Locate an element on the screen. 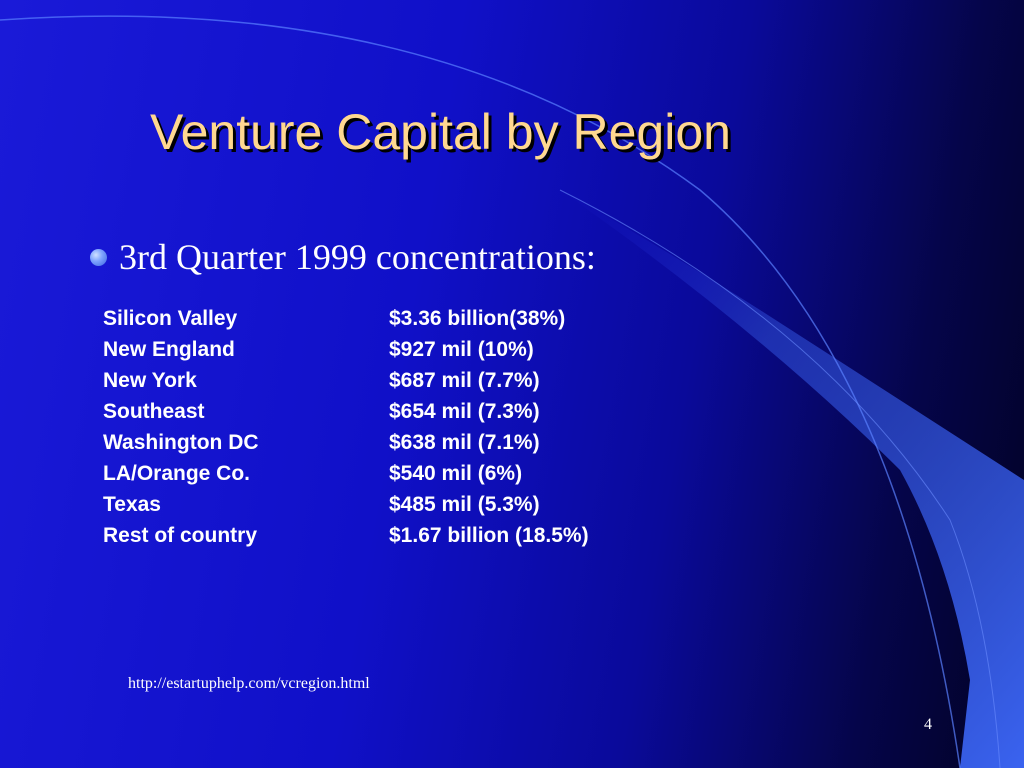 Image resolution: width=1024 pixels, height=768 pixels. region-amount: $687 mil (7.7%) is located at coordinates (464, 380).